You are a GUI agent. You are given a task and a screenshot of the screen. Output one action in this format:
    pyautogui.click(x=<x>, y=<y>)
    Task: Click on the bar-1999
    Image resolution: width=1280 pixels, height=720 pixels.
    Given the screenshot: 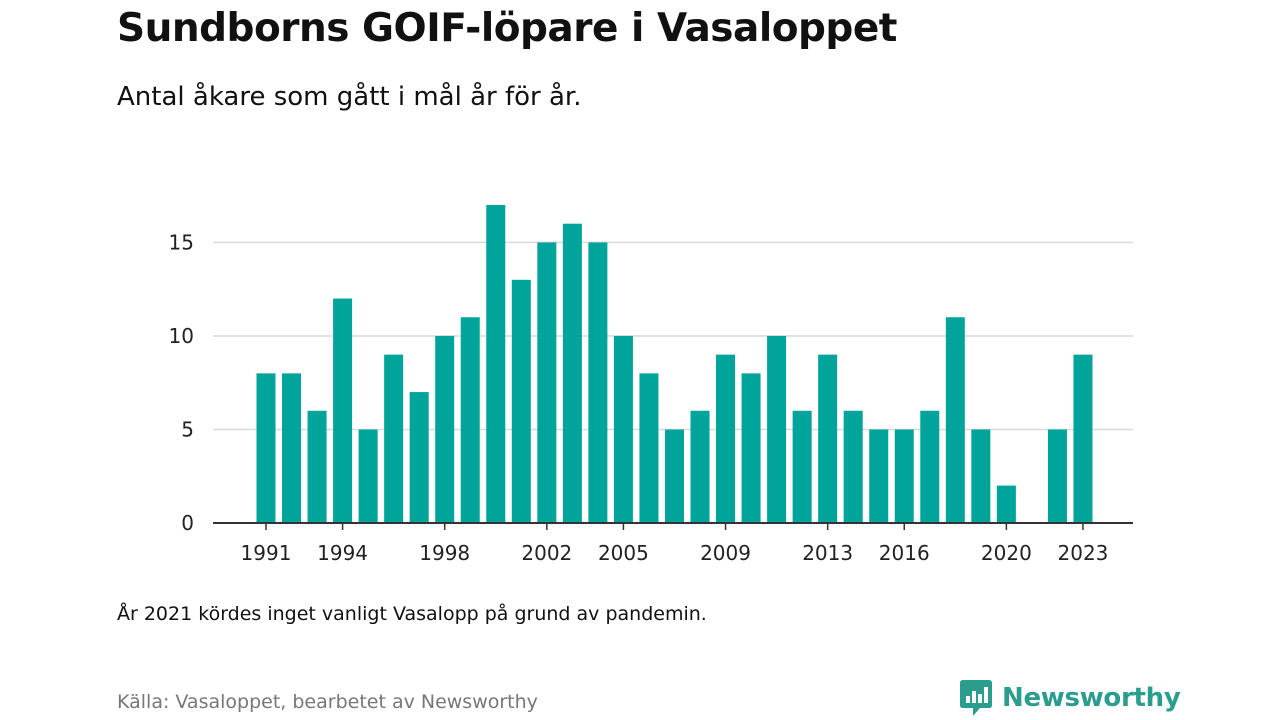 What is the action you would take?
    pyautogui.click(x=470, y=420)
    